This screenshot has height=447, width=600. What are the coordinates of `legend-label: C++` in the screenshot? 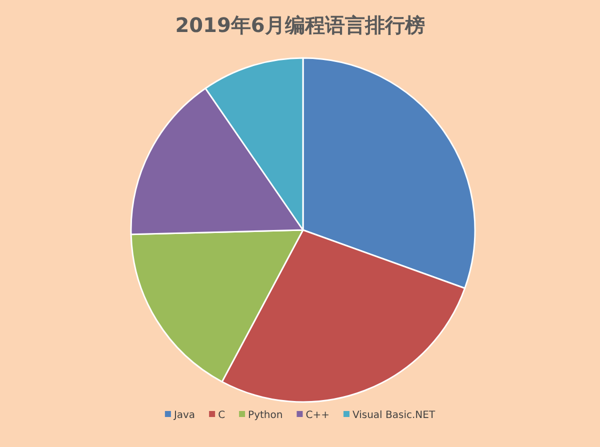 It's located at (318, 415).